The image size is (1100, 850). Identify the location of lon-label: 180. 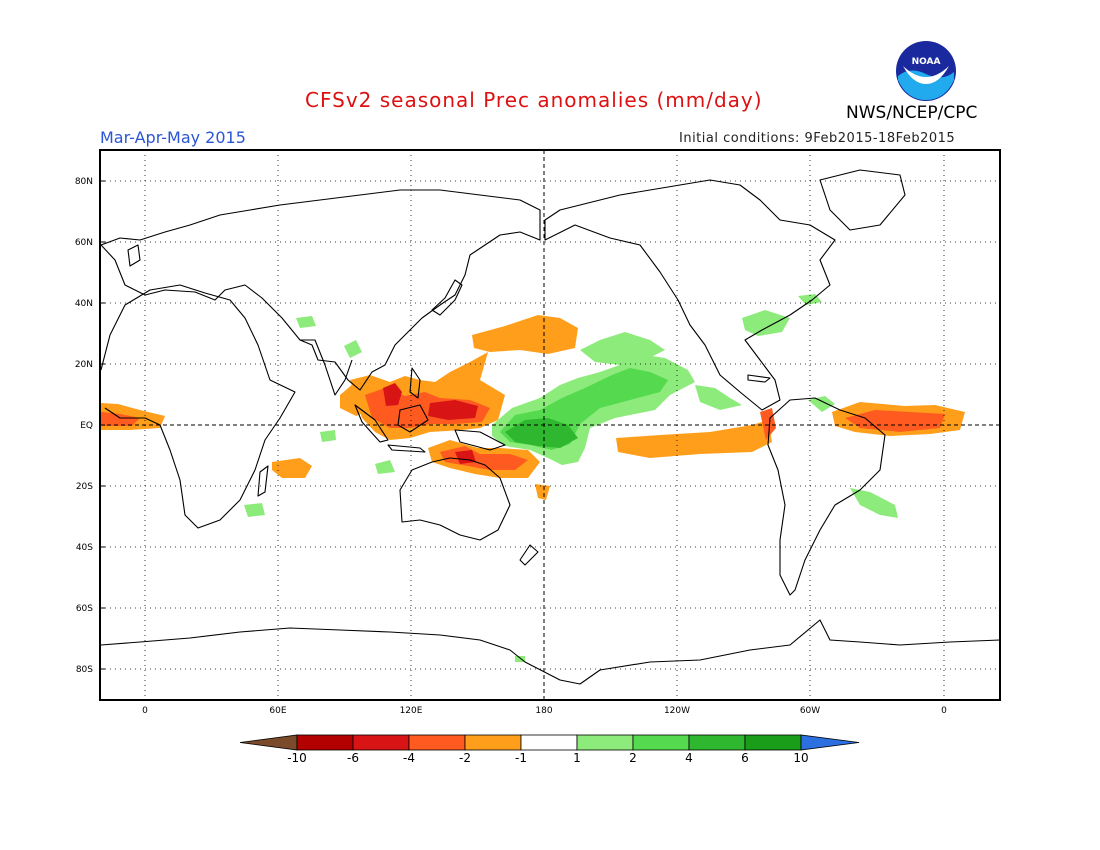
(543, 711).